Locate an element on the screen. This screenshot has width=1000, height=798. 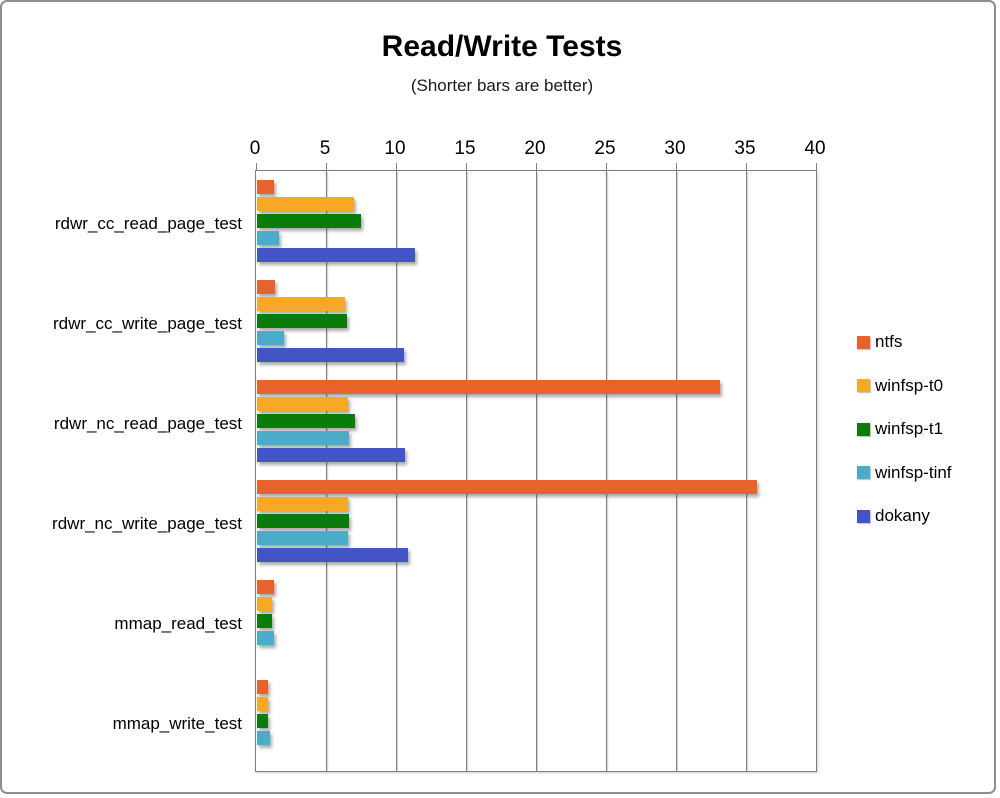
bar-winfsp-t0-rdwr_cc_write_page_test is located at coordinates (301, 304).